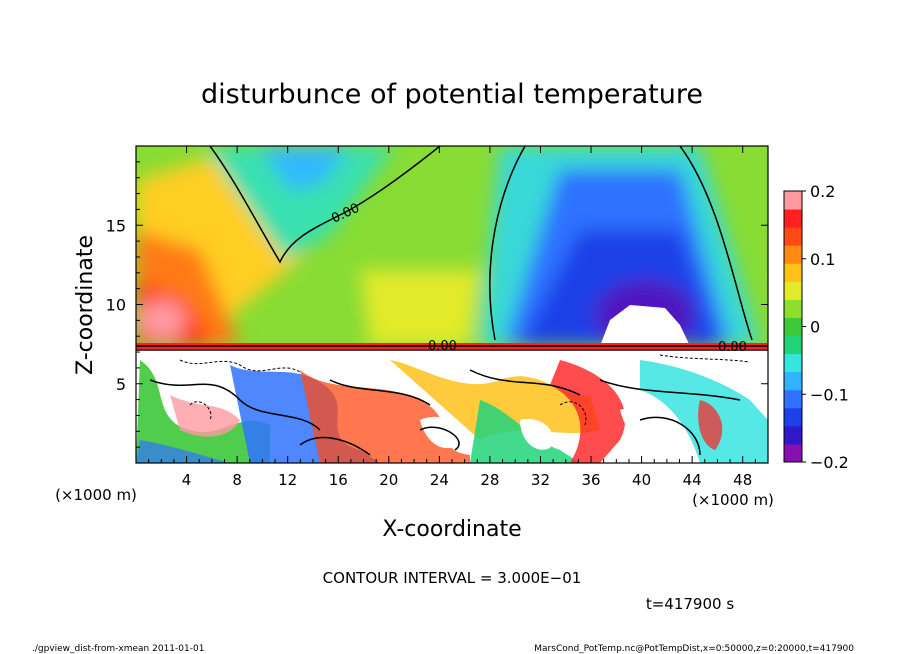 Image resolution: width=904 pixels, height=654 pixels. Describe the element at coordinates (439, 480) in the screenshot. I see `x-tick-label: 24` at that location.